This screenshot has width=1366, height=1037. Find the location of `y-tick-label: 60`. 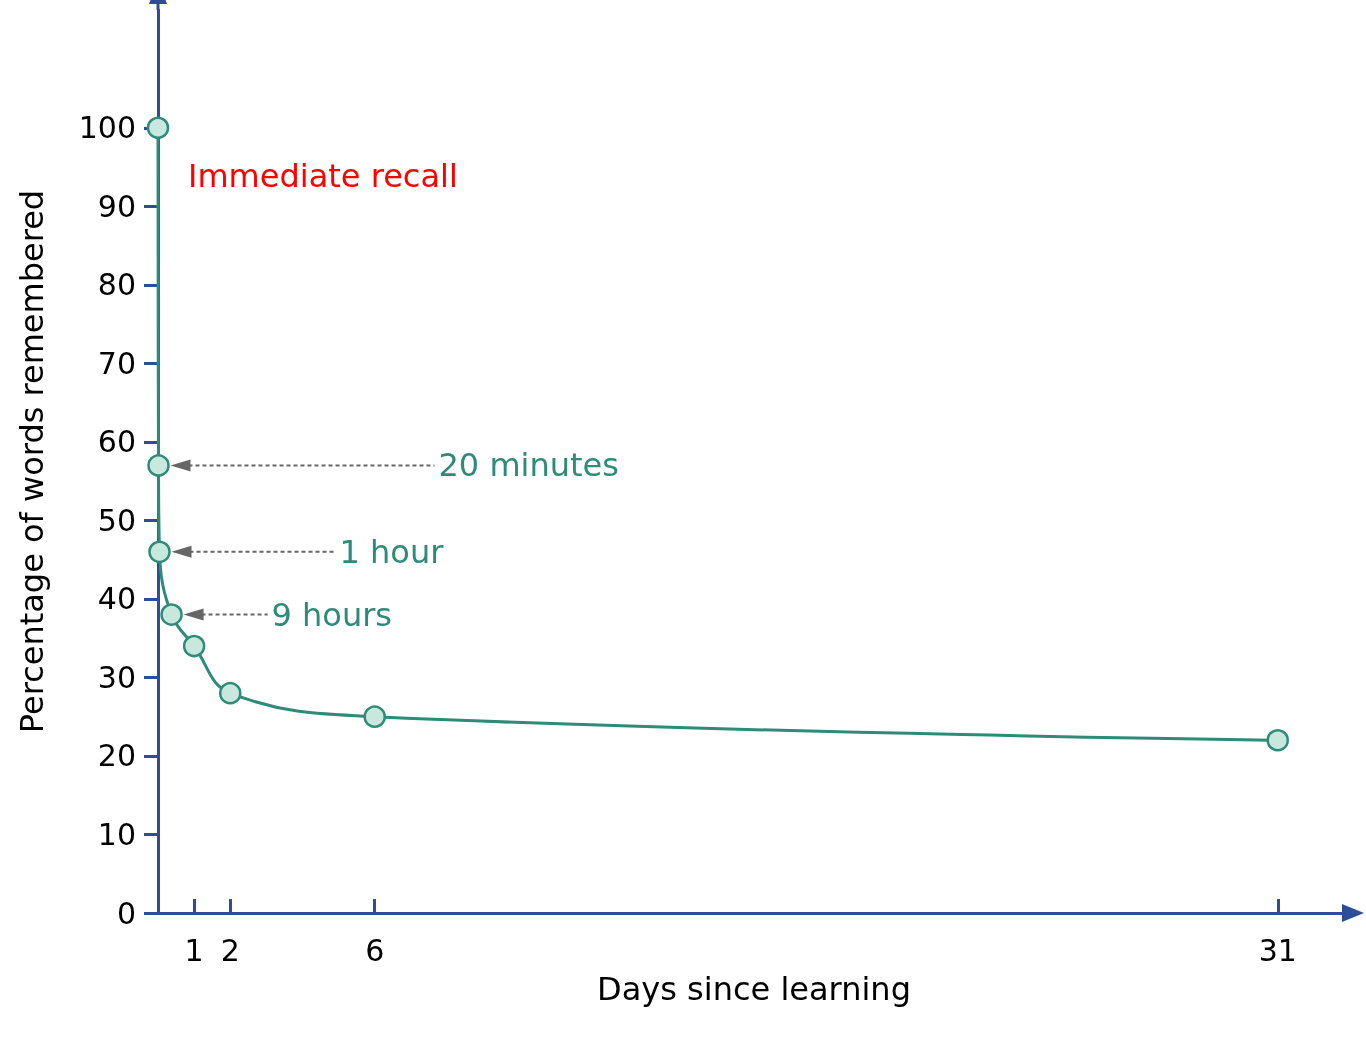

y-tick-label: 60 is located at coordinates (116, 442).